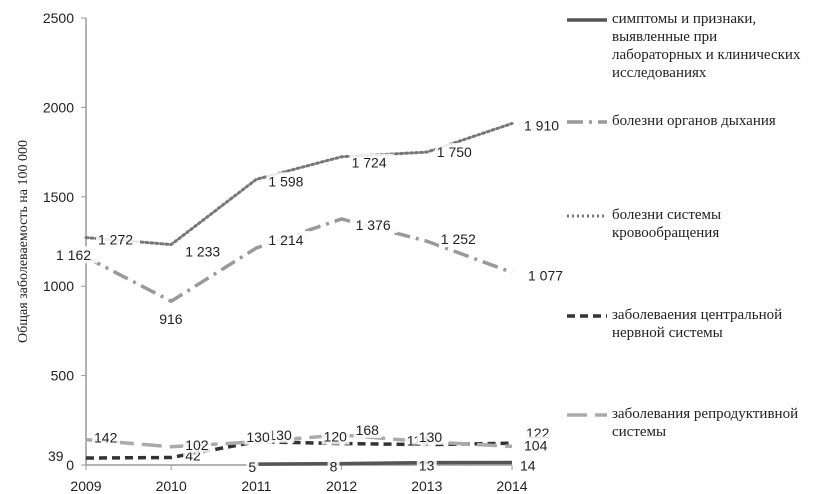 Image resolution: width=814 pixels, height=494 pixels. Describe the element at coordinates (256, 486) in the screenshot. I see `x-tick-label: 2011` at that location.